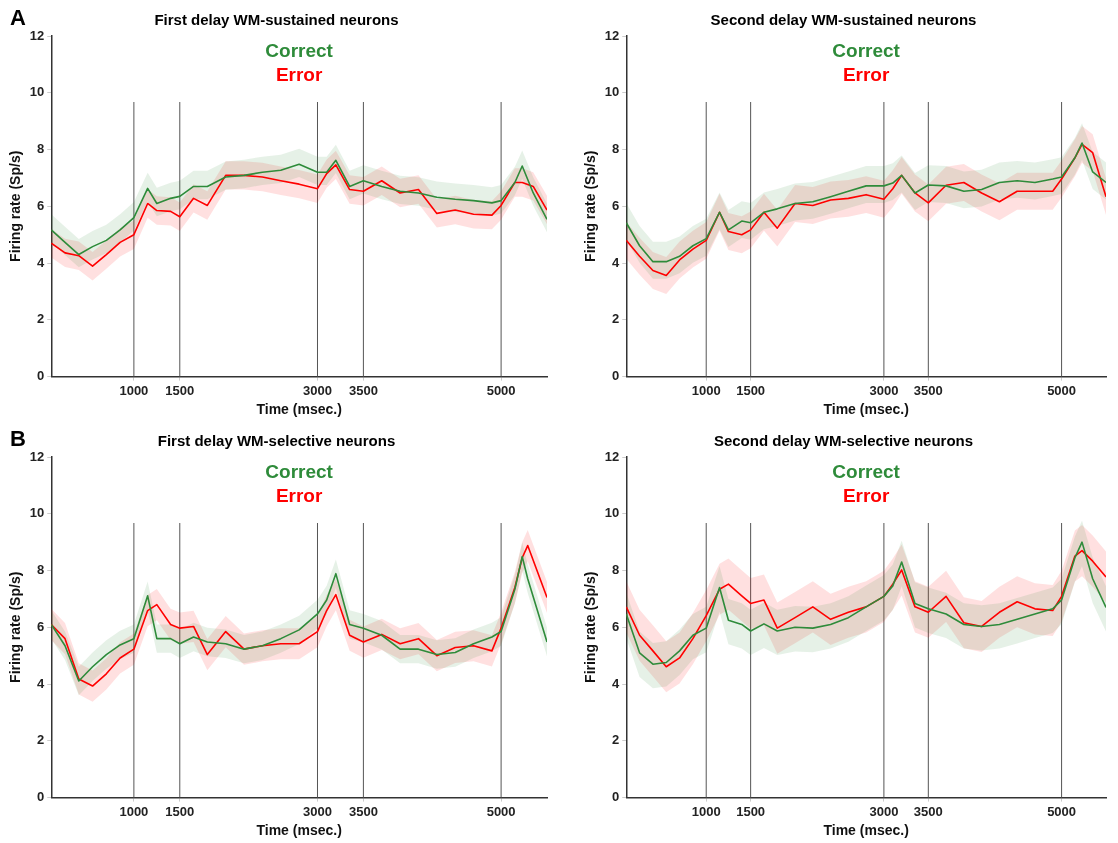  Describe the element at coordinates (18, 439) in the screenshot. I see `text: B` at that location.